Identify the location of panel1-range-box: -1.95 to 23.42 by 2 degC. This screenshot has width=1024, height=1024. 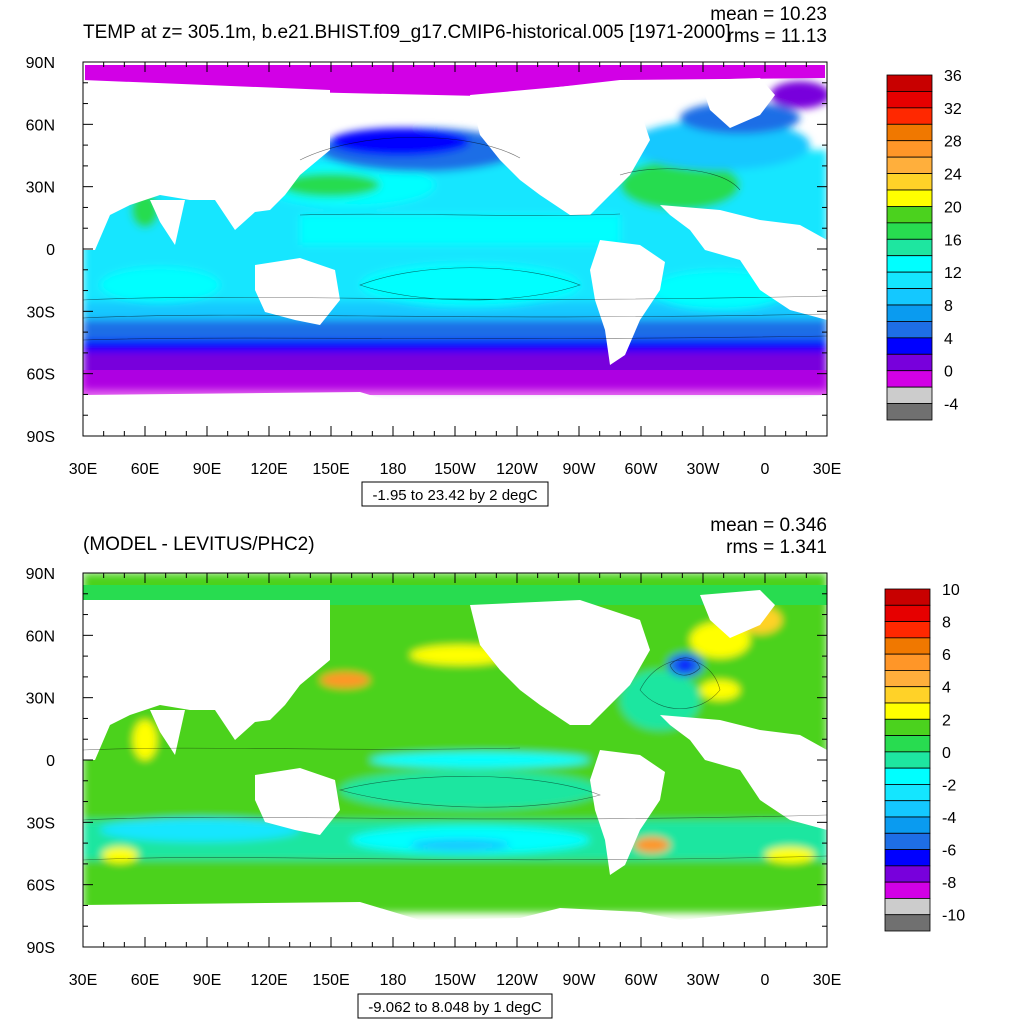
(455, 494).